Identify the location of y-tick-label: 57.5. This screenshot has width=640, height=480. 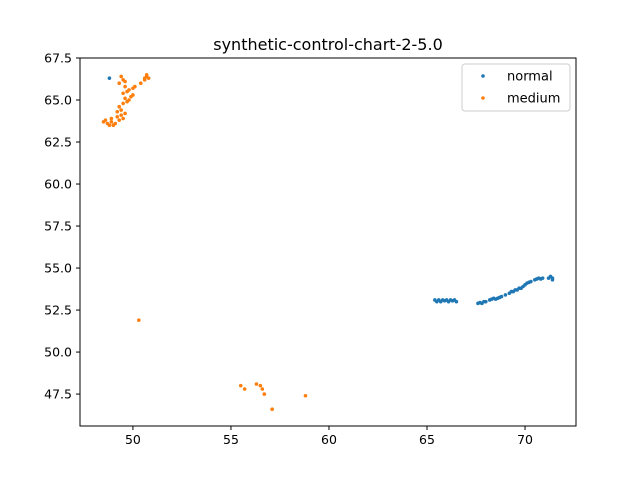
(58, 226).